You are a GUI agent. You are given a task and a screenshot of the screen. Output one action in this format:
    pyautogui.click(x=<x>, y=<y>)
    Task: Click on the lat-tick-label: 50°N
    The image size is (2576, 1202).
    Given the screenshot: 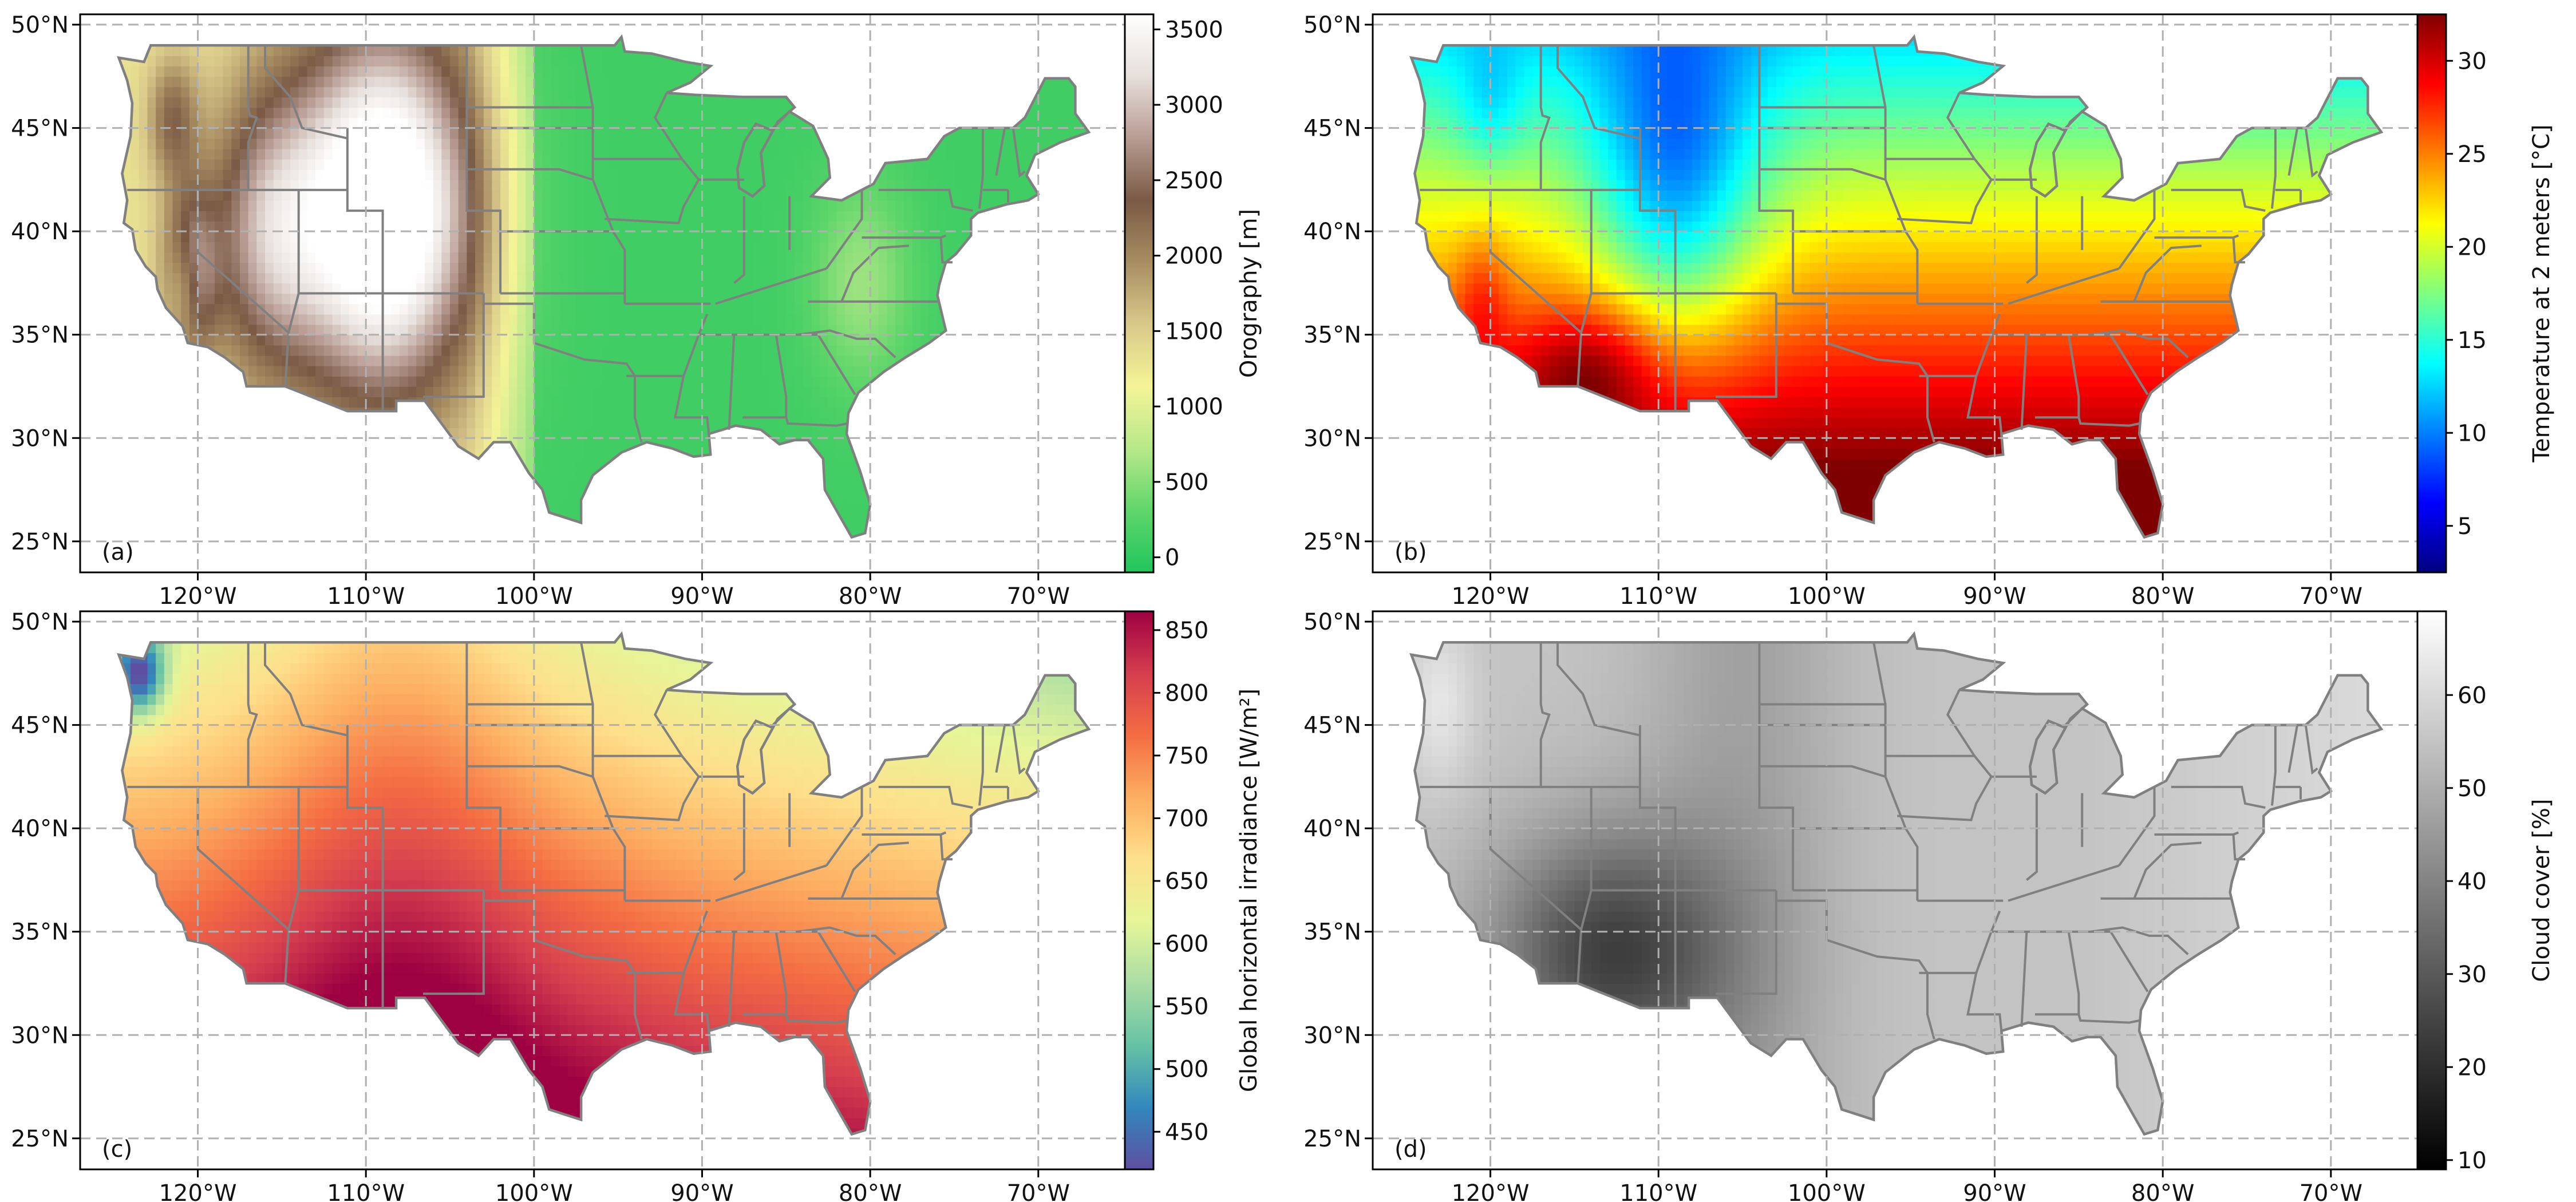 What is the action you would take?
    pyautogui.click(x=1332, y=25)
    